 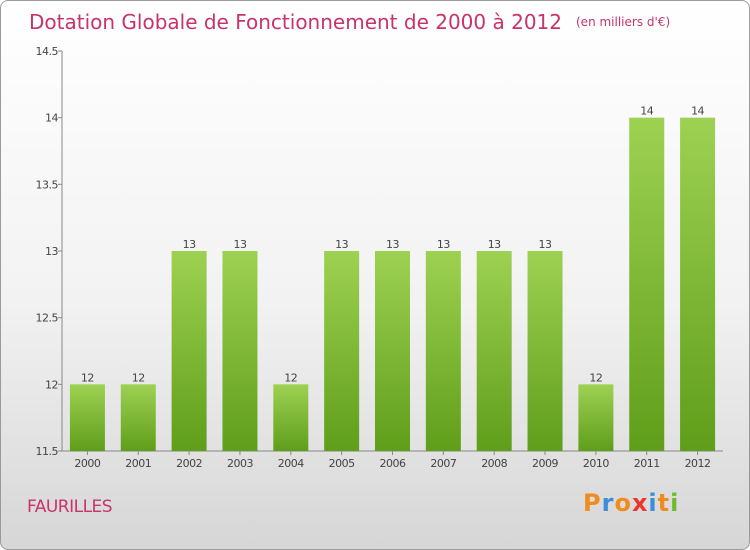 I want to click on x-tick-label: 2008, so click(x=494, y=463).